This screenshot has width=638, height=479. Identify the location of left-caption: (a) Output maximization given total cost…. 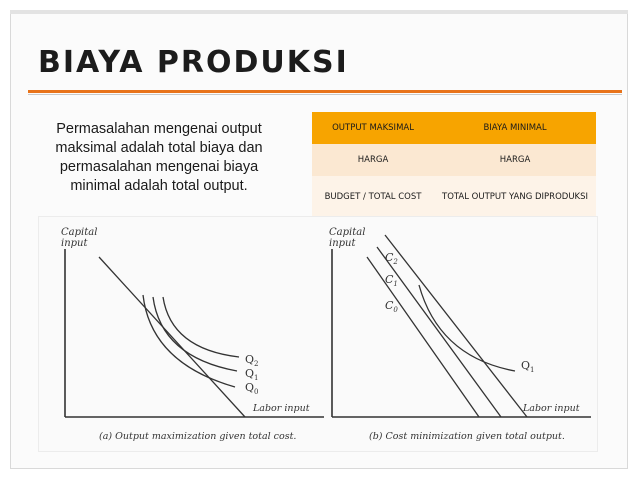
(197, 436).